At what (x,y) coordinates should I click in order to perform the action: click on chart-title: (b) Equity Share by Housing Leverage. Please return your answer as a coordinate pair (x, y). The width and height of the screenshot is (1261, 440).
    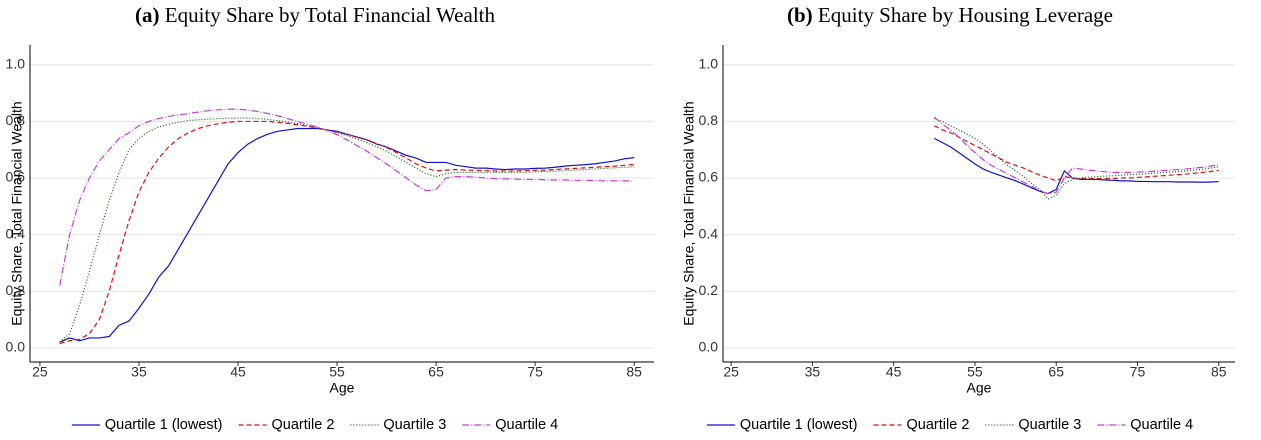
    Looking at the image, I should click on (950, 15).